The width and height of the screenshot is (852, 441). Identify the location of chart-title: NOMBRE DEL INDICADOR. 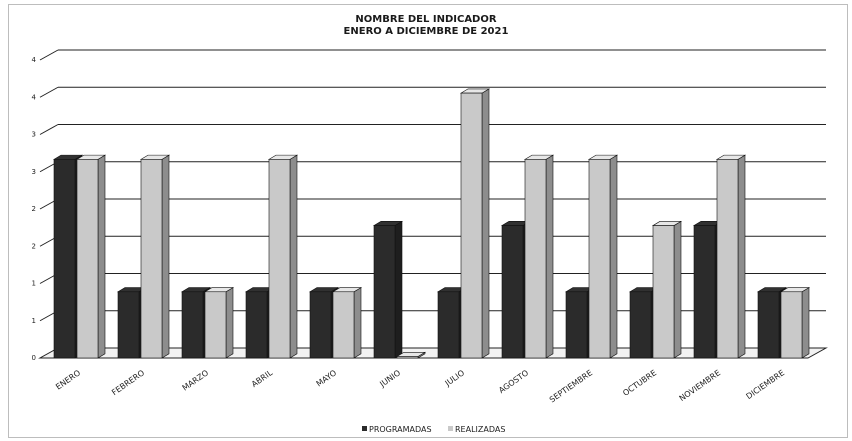
(425, 19).